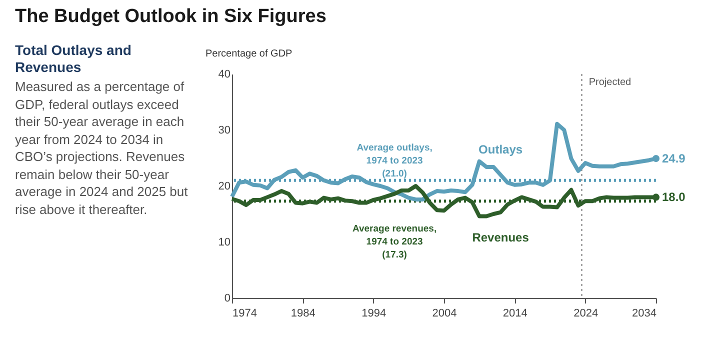 The height and width of the screenshot is (348, 705). I want to click on x-tick-label: 2004, so click(444, 314).